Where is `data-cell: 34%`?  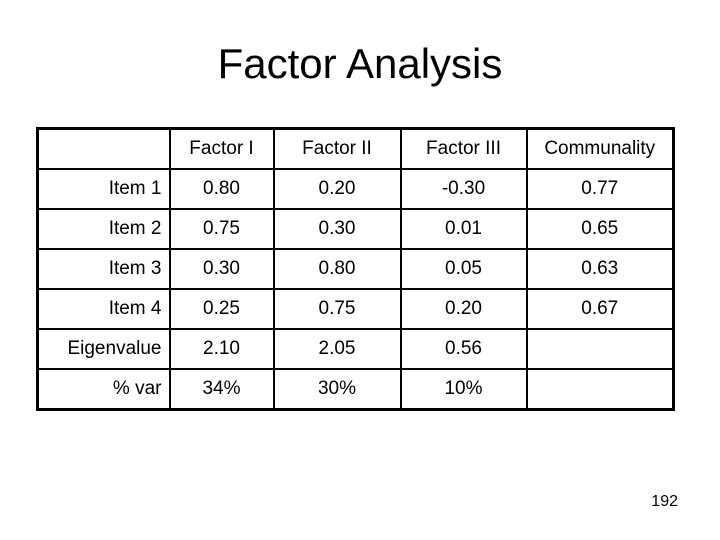 data-cell: 34% is located at coordinates (221, 389).